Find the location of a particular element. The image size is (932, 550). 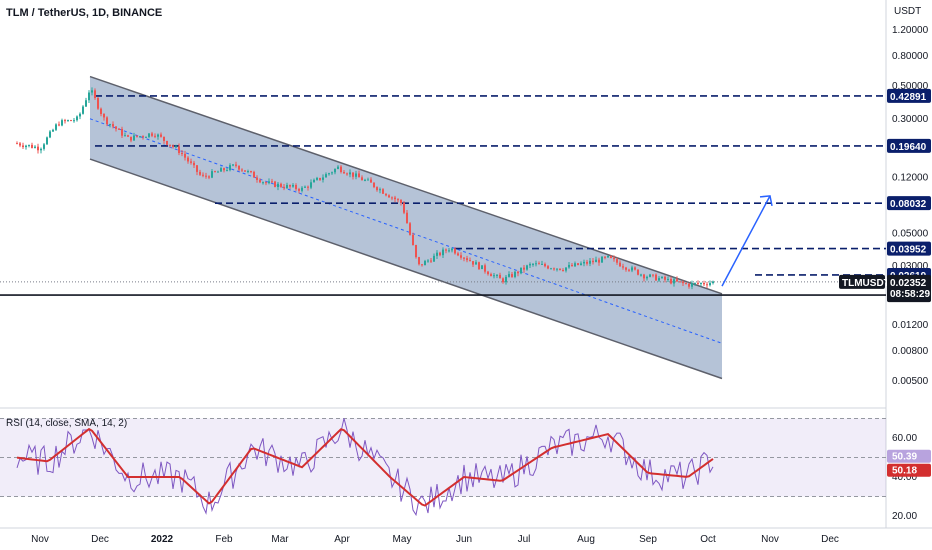

time-tick-label: Dec is located at coordinates (100, 539).